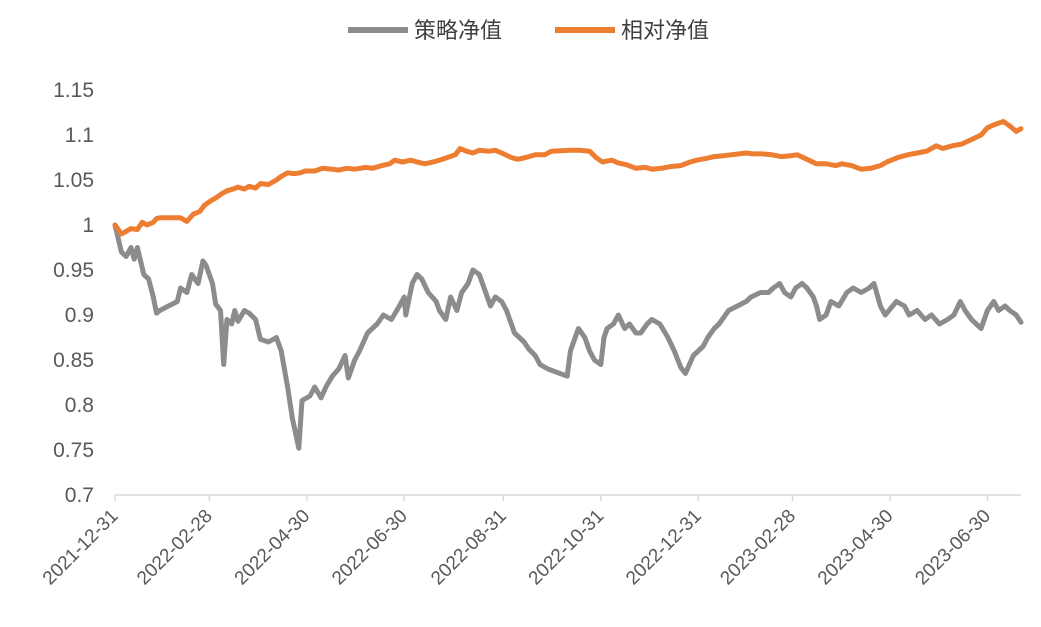 This screenshot has height=627, width=1041. What do you see at coordinates (953, 548) in the screenshot?
I see `x-tick-label: 2023-06-30` at bounding box center [953, 548].